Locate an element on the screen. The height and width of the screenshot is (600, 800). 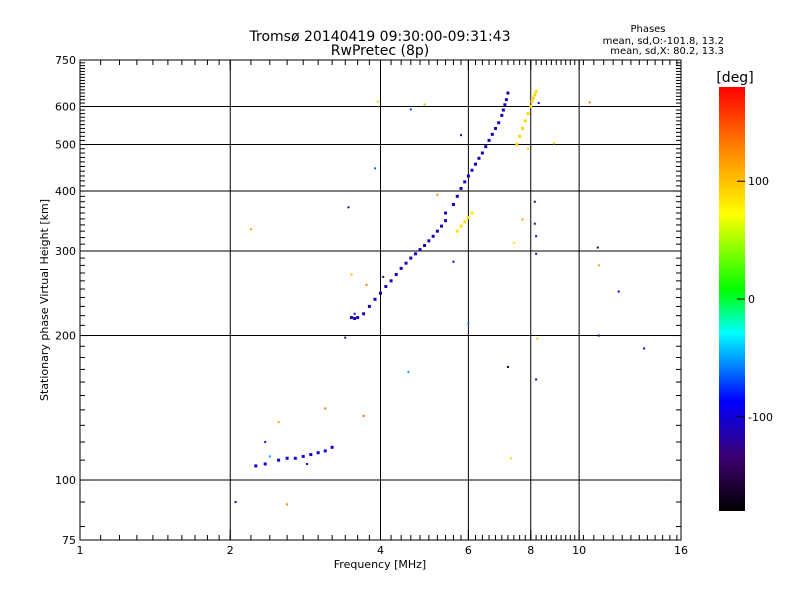
colorbar-tick-label: 0 is located at coordinates (751, 299).